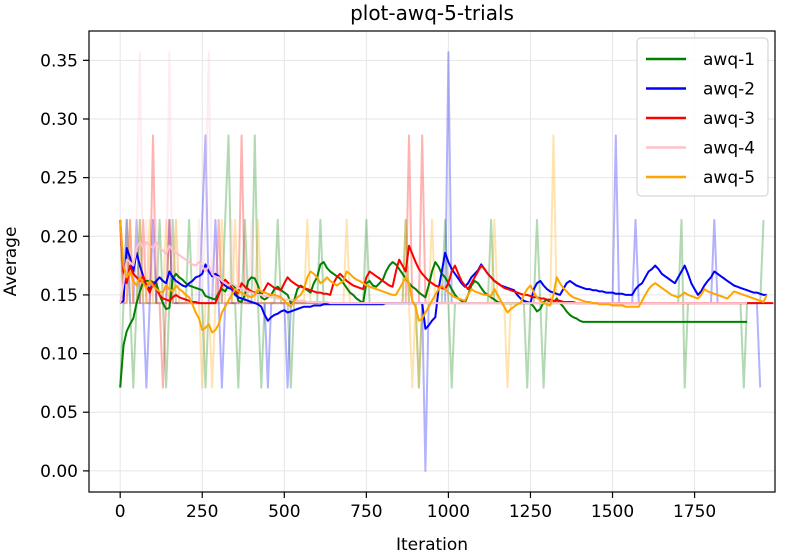 The width and height of the screenshot is (786, 556). Describe the element at coordinates (11, 262) in the screenshot. I see `y-axis-title: Average` at that location.